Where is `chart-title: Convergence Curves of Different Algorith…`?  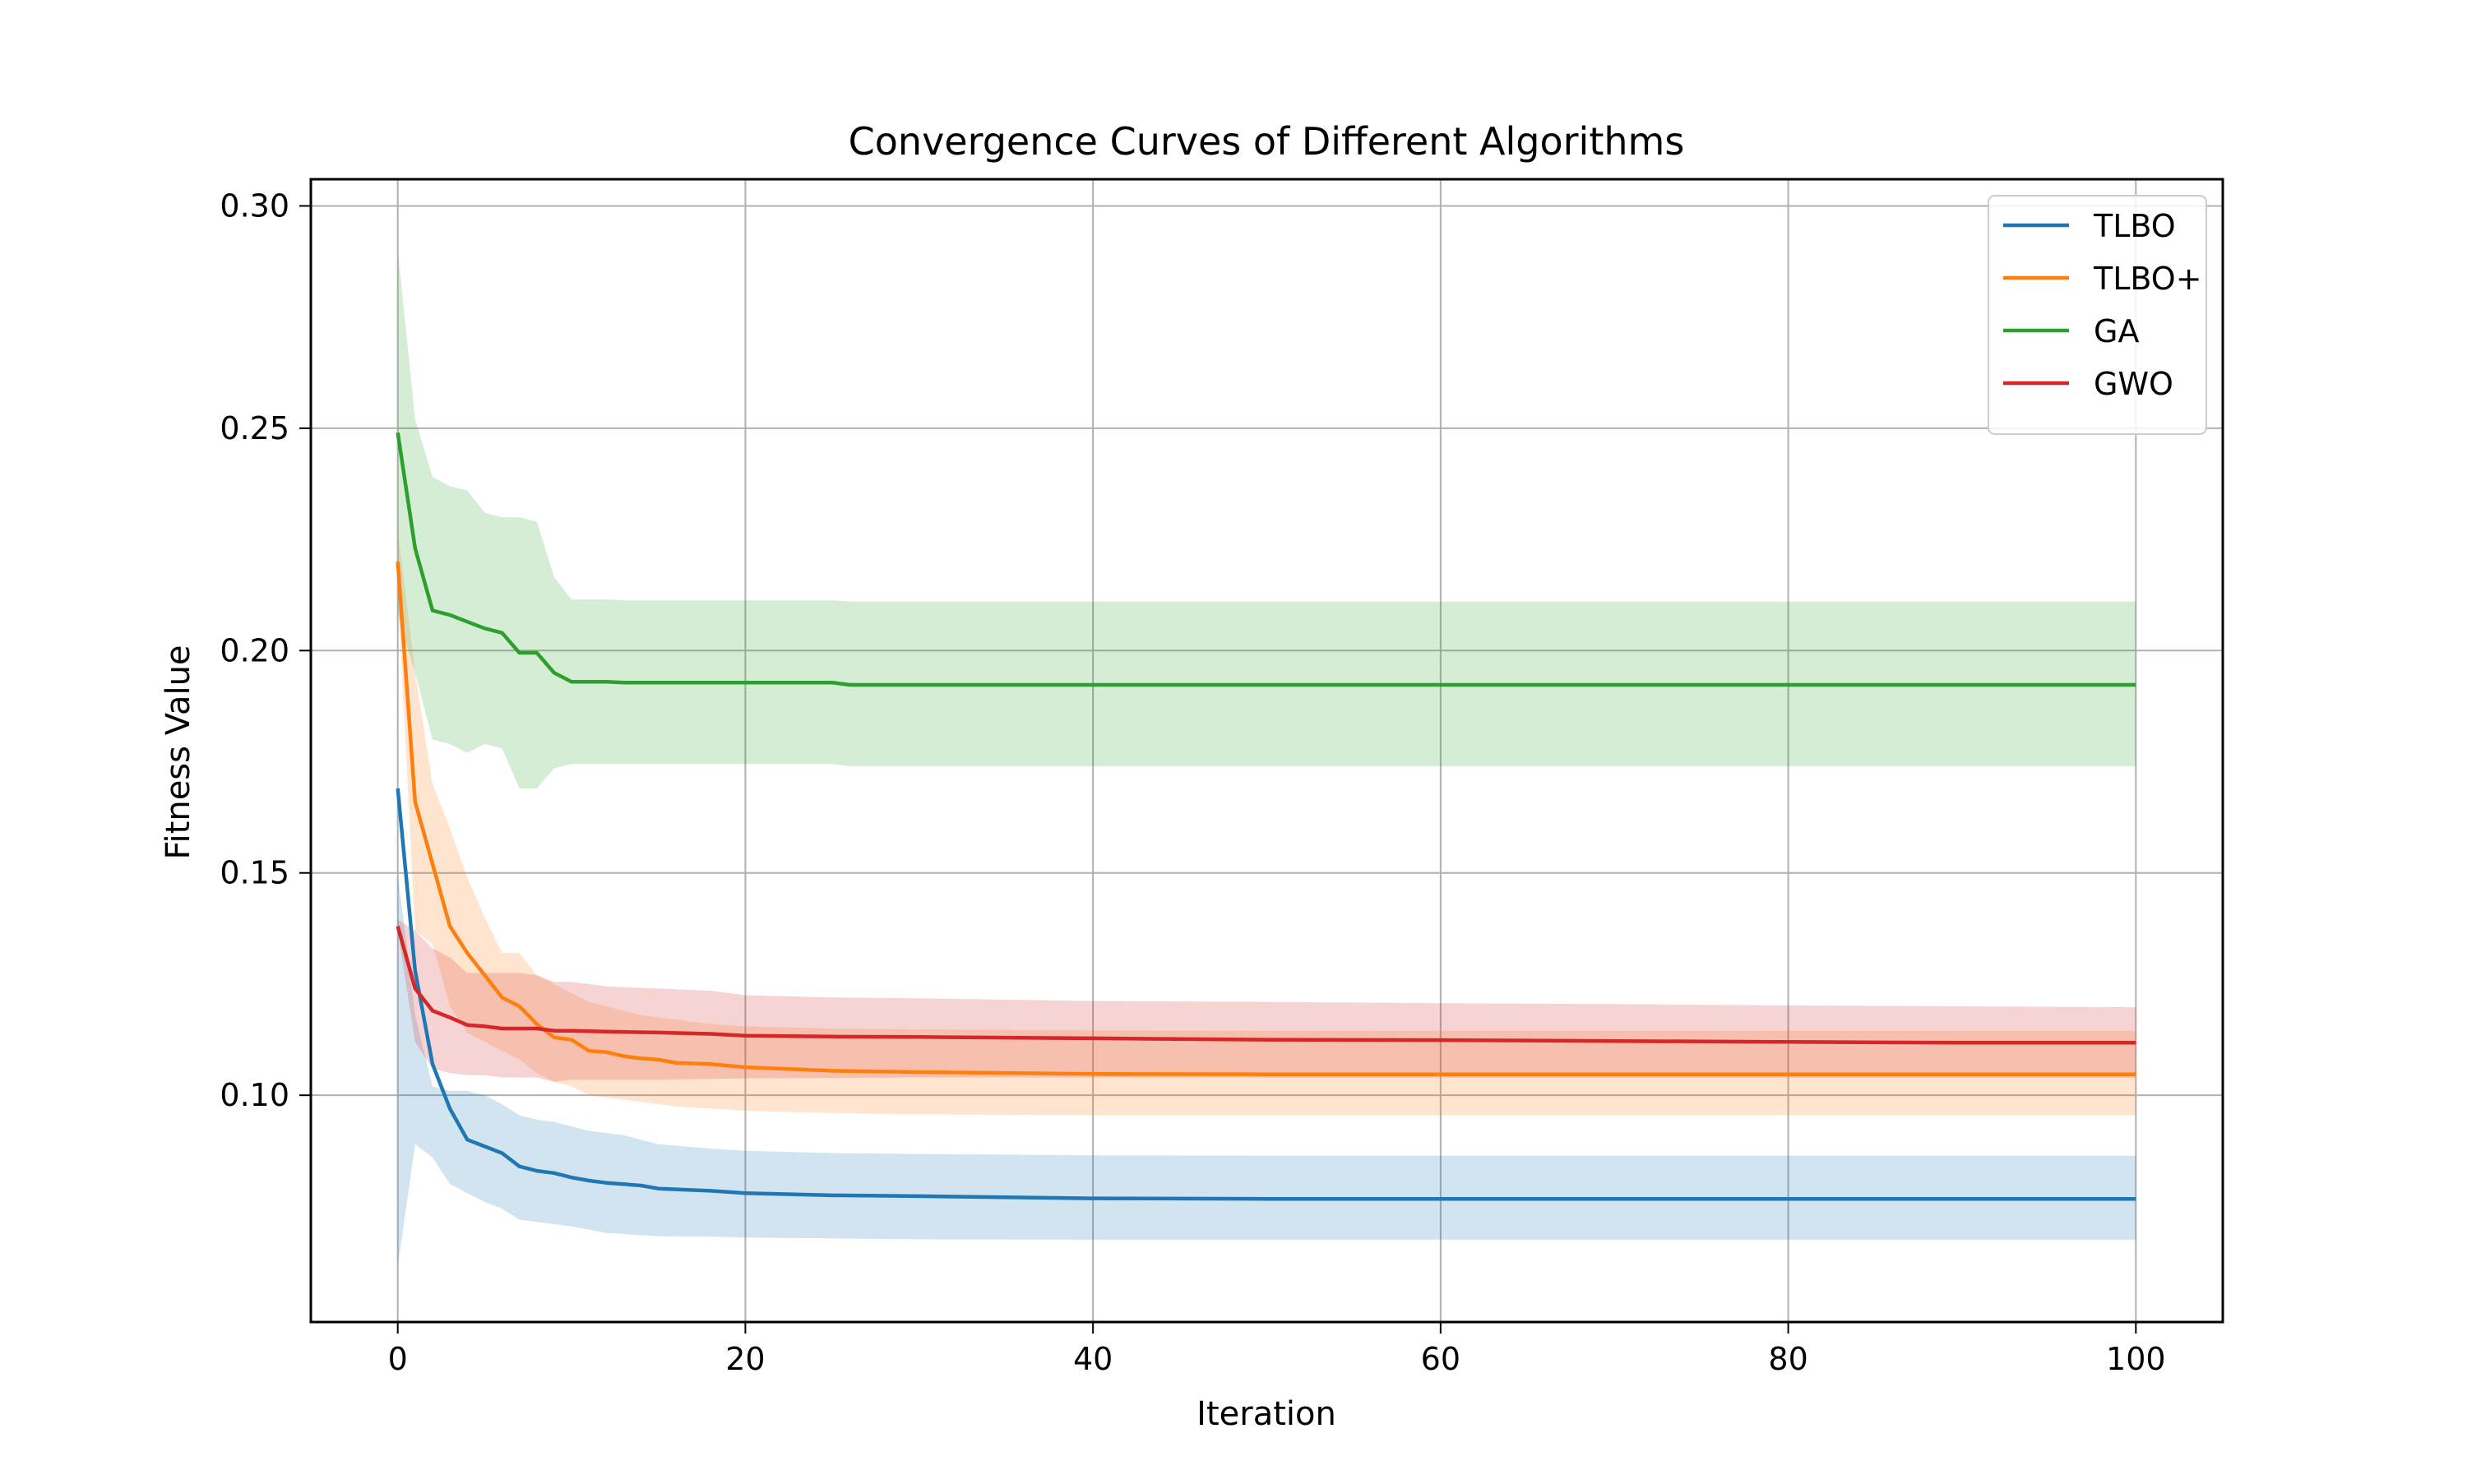 chart-title: Convergence Curves of Different Algorith… is located at coordinates (1267, 141).